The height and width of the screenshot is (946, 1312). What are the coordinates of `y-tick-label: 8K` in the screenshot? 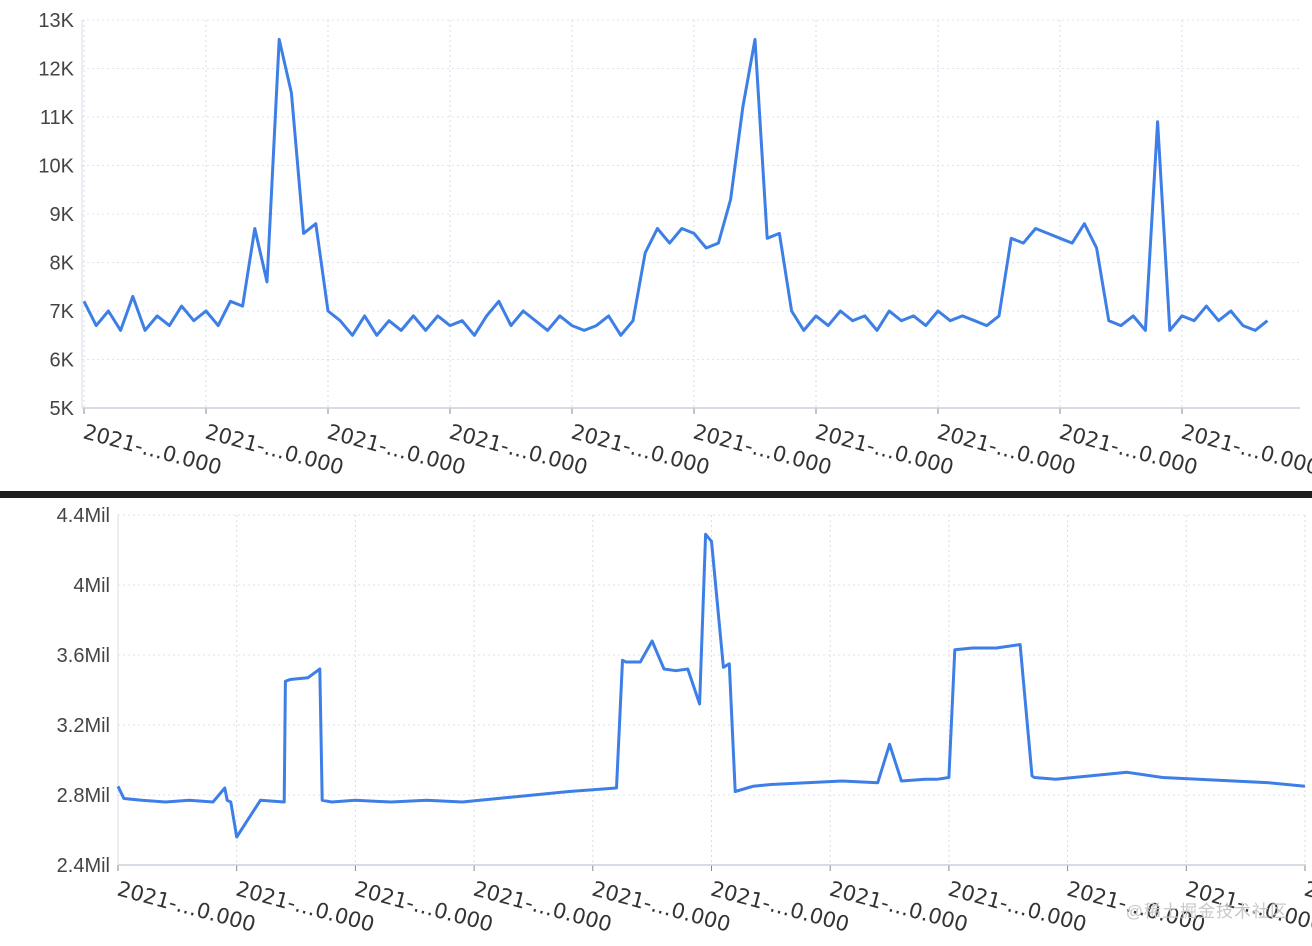 It's located at (62, 264).